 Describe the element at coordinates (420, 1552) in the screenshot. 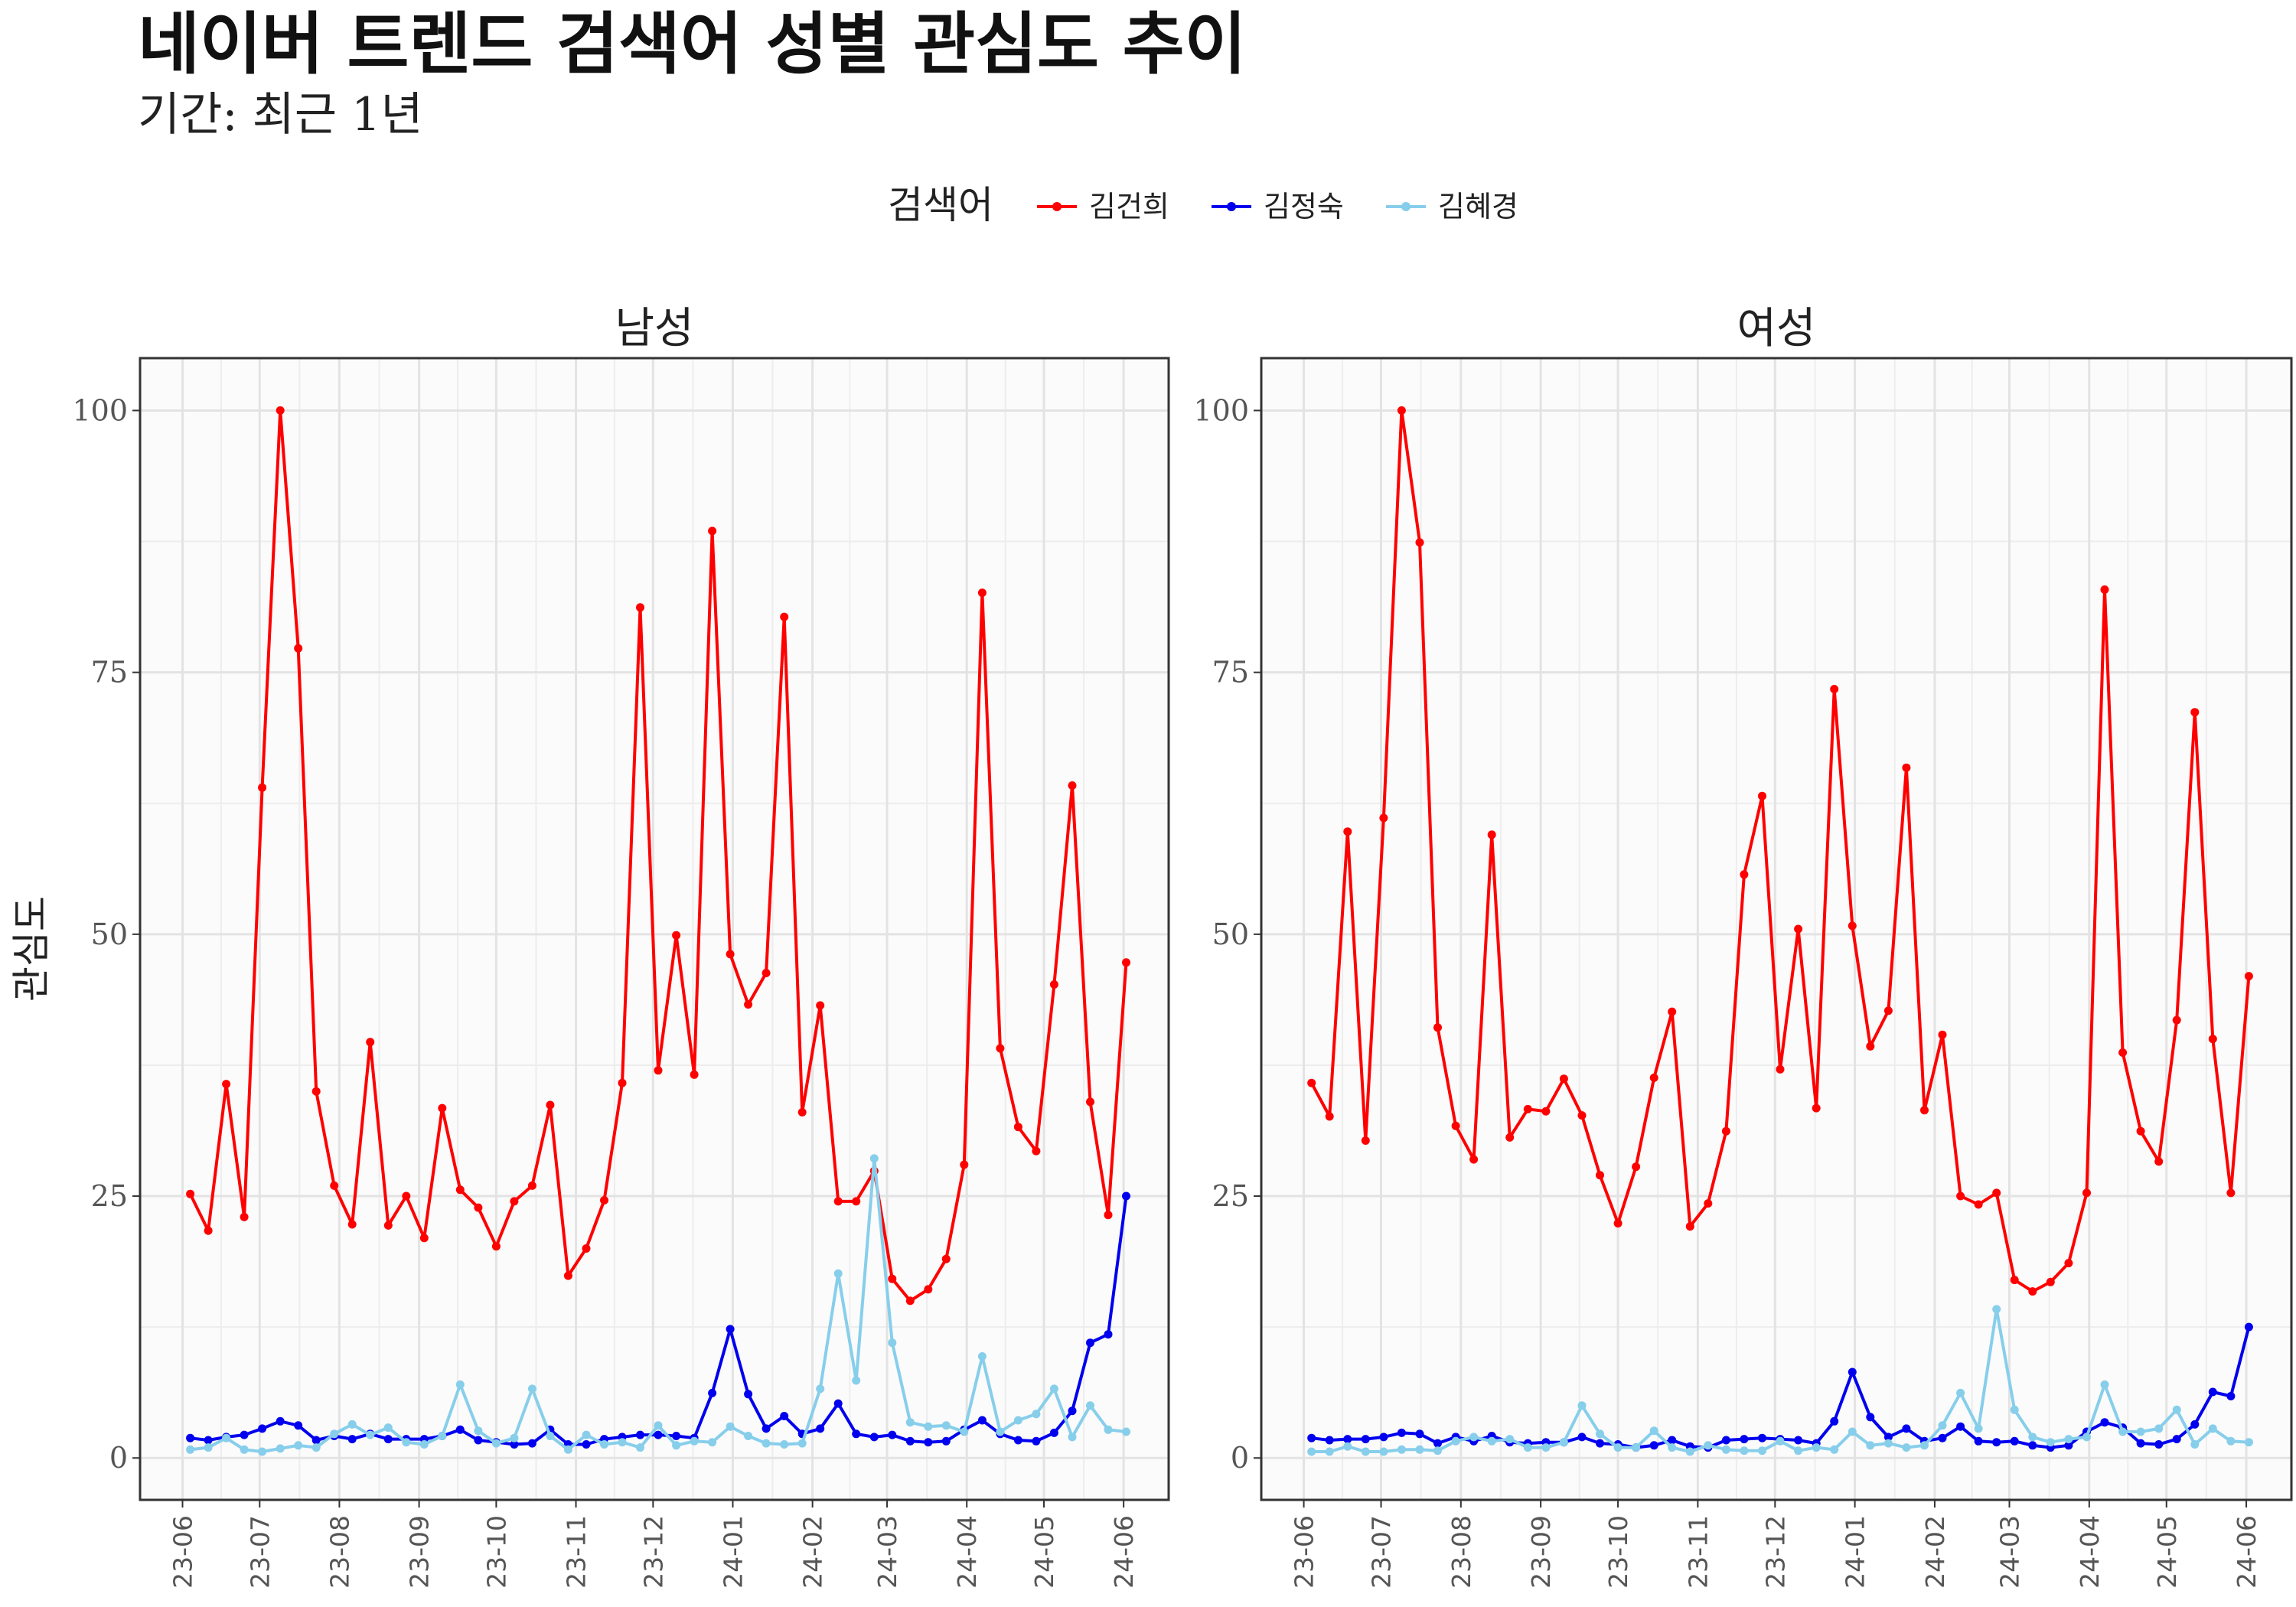

I see `x-tick-label: 23-09` at that location.